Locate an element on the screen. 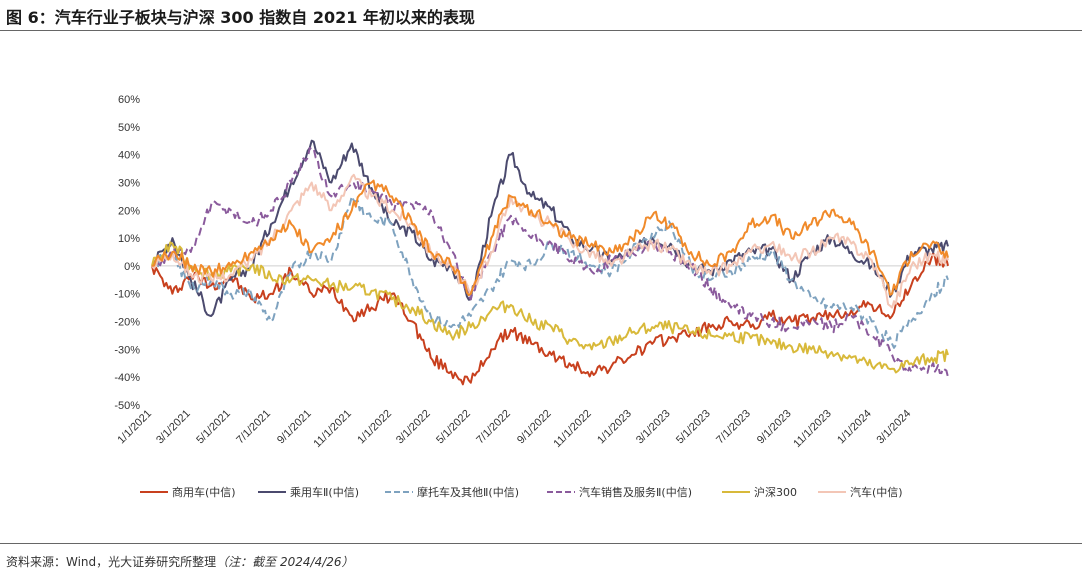 This screenshot has height=575, width=1082. x-tick-label: 9/1/2021 is located at coordinates (294, 427).